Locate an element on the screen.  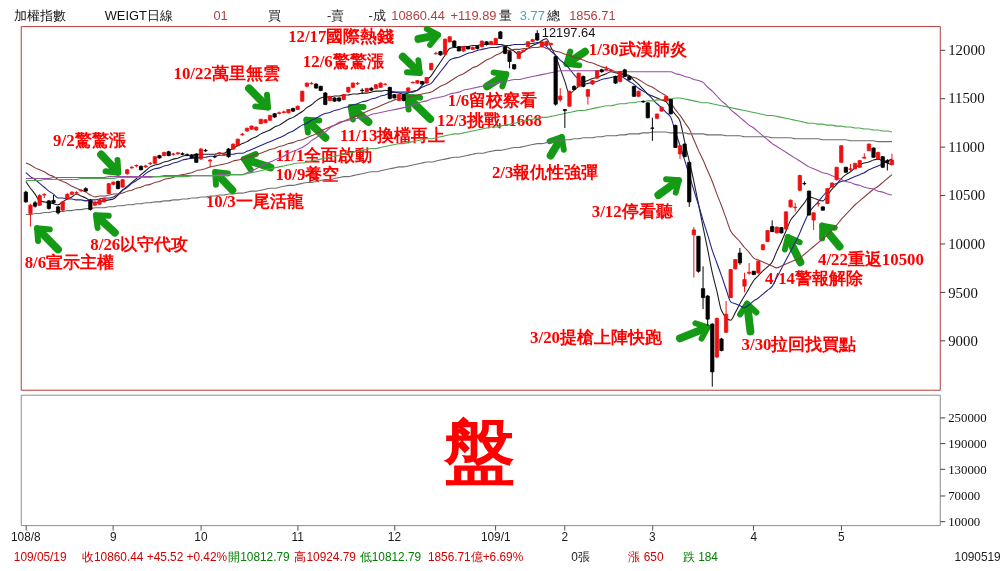
text: 低10812.79 is located at coordinates (390, 556).